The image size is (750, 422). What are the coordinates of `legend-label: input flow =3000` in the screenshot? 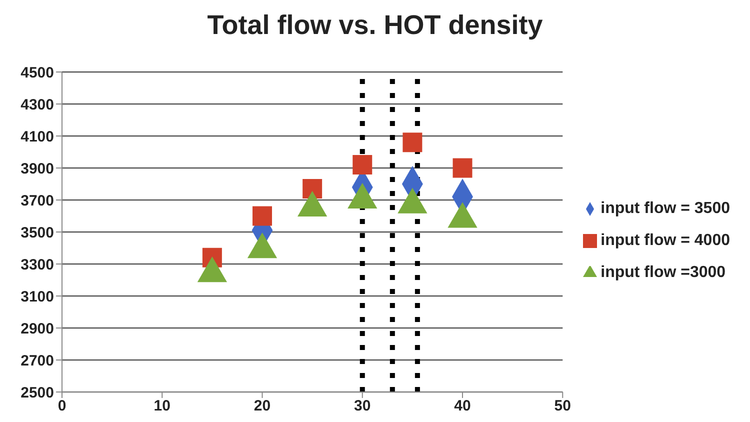 It's located at (663, 272).